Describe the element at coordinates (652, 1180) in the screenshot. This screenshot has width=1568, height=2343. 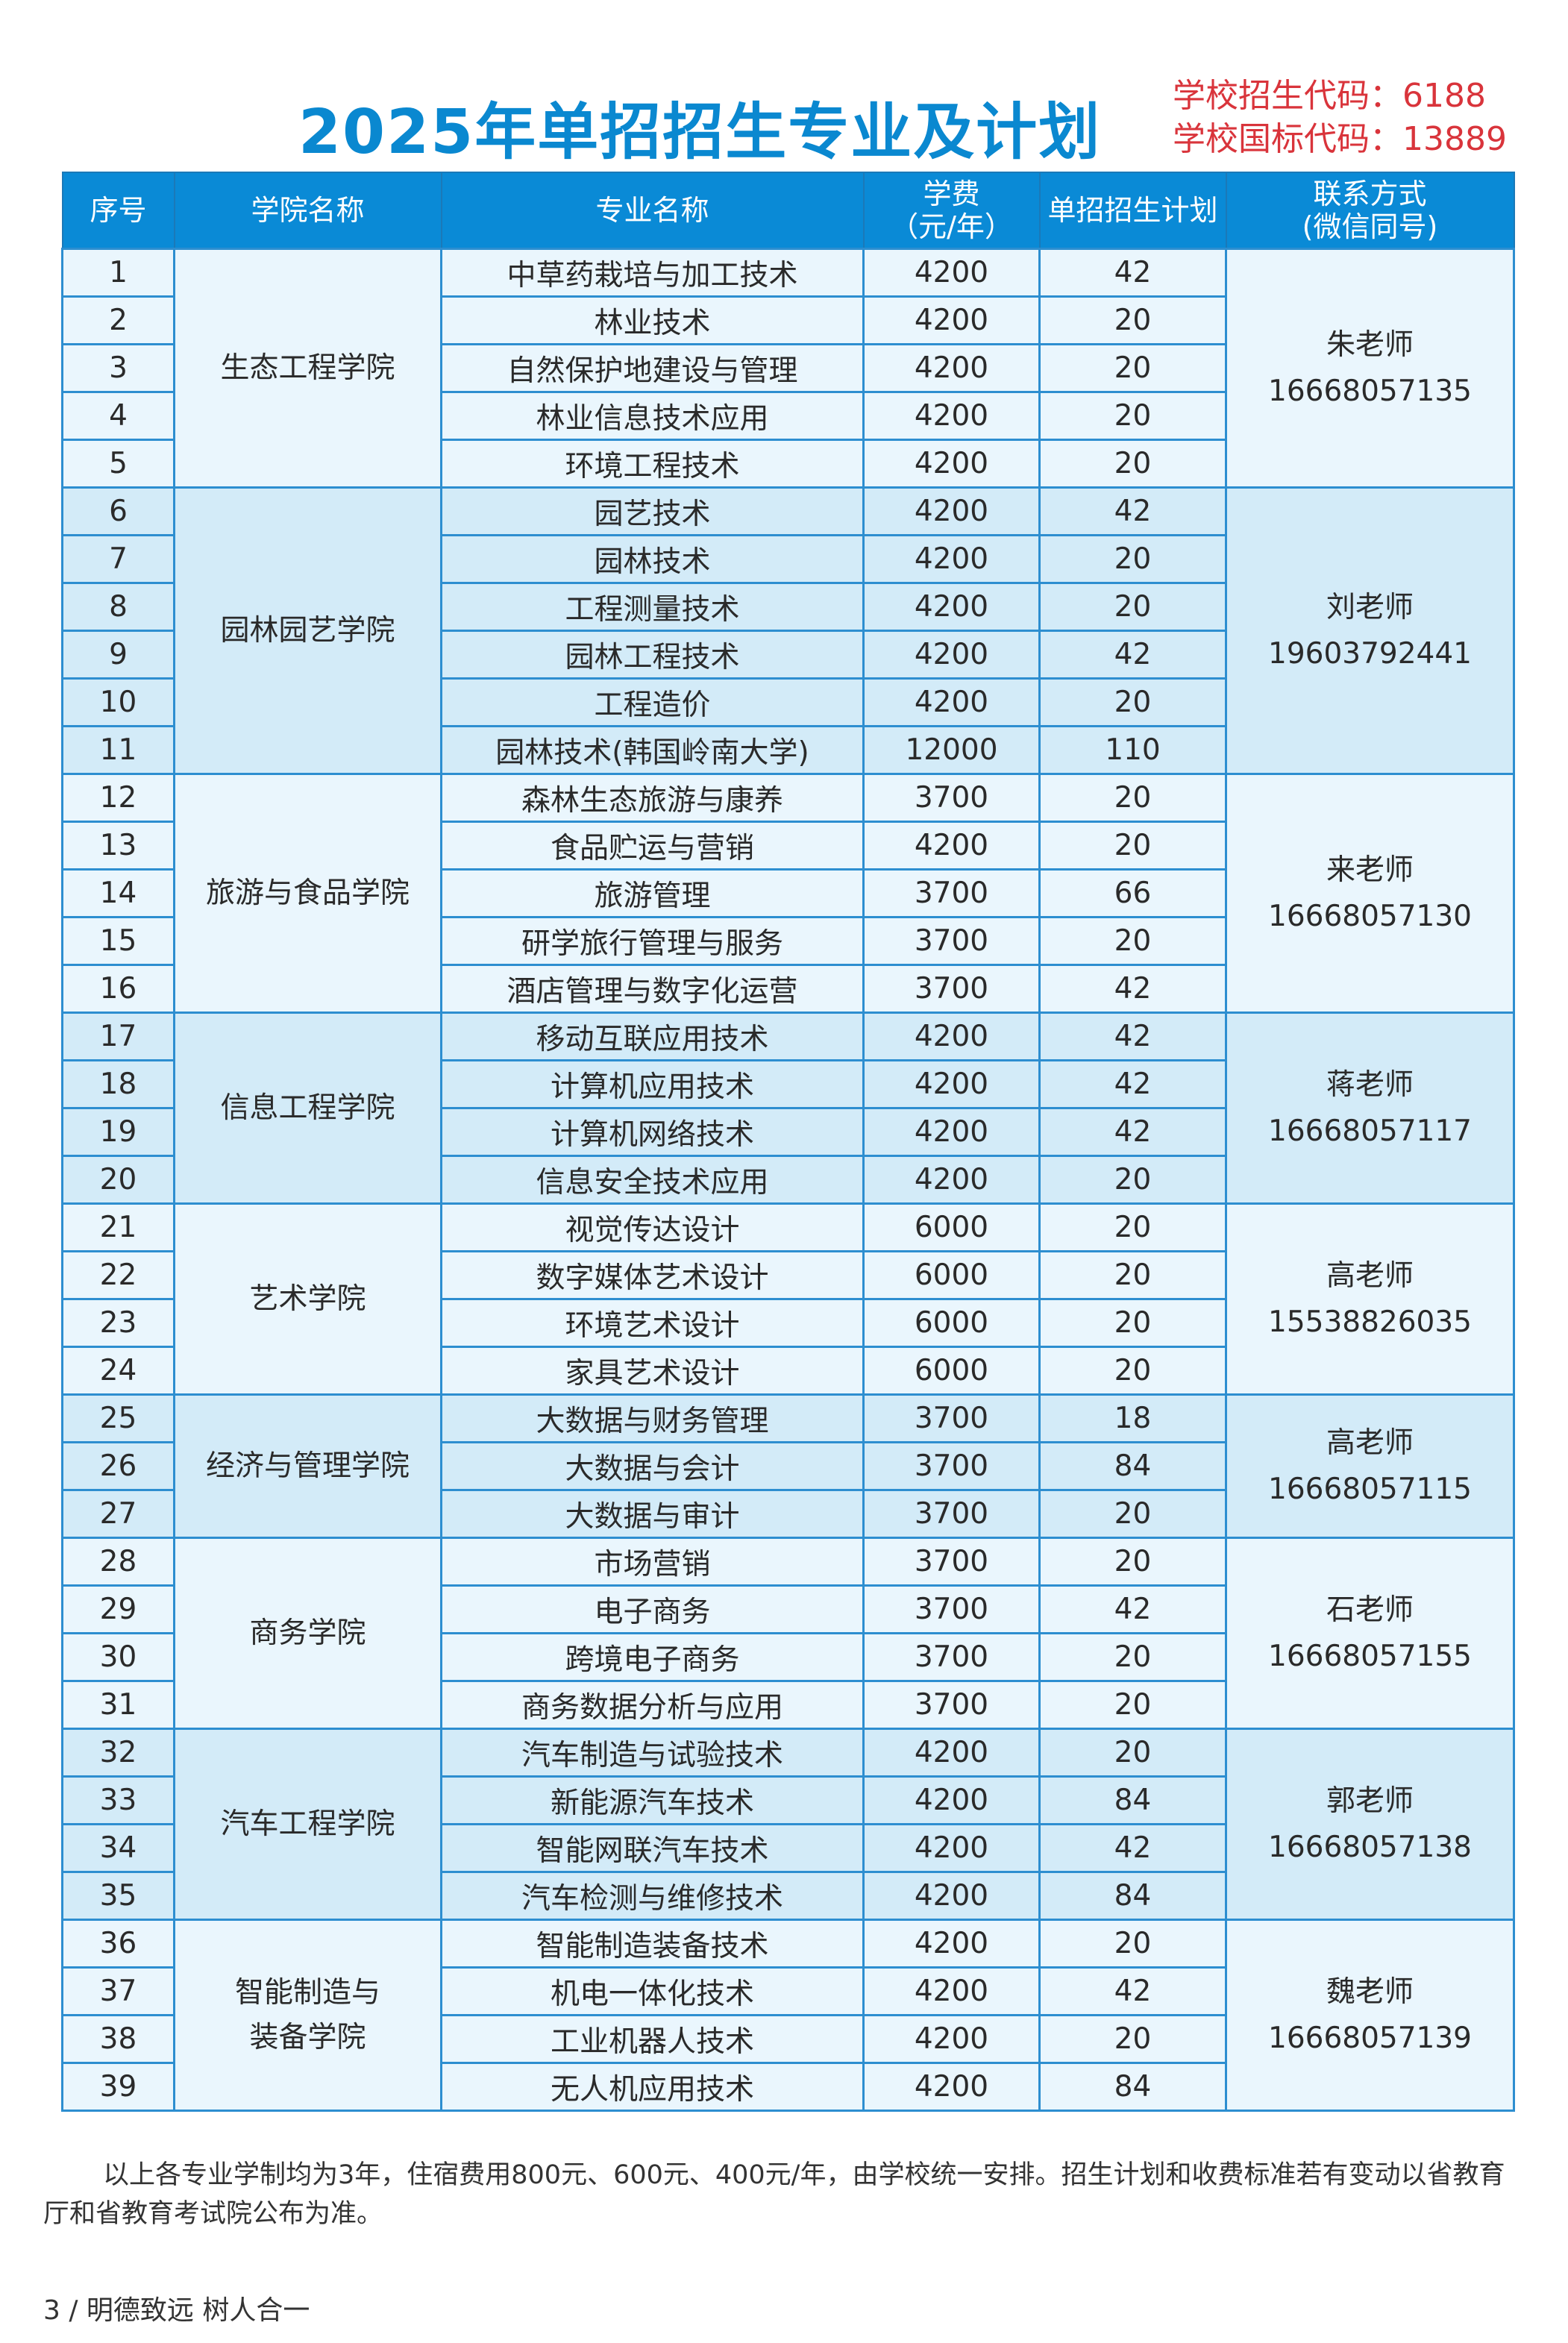
I see `major-name: 信息安全技术应用` at that location.